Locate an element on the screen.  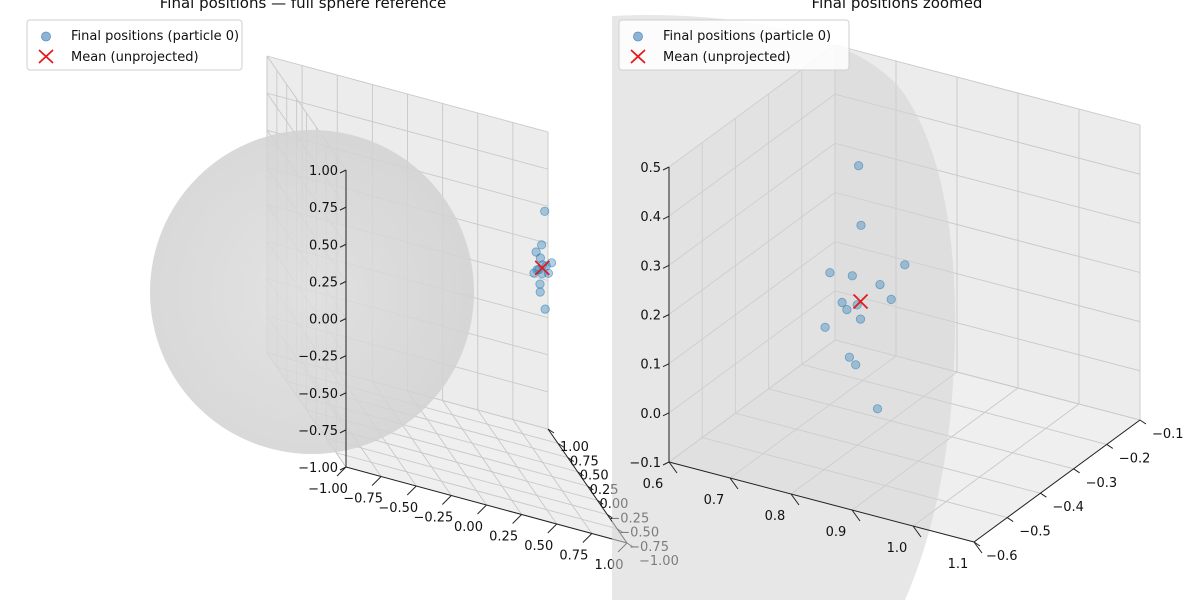
reference-sphere is located at coordinates (312, 292).